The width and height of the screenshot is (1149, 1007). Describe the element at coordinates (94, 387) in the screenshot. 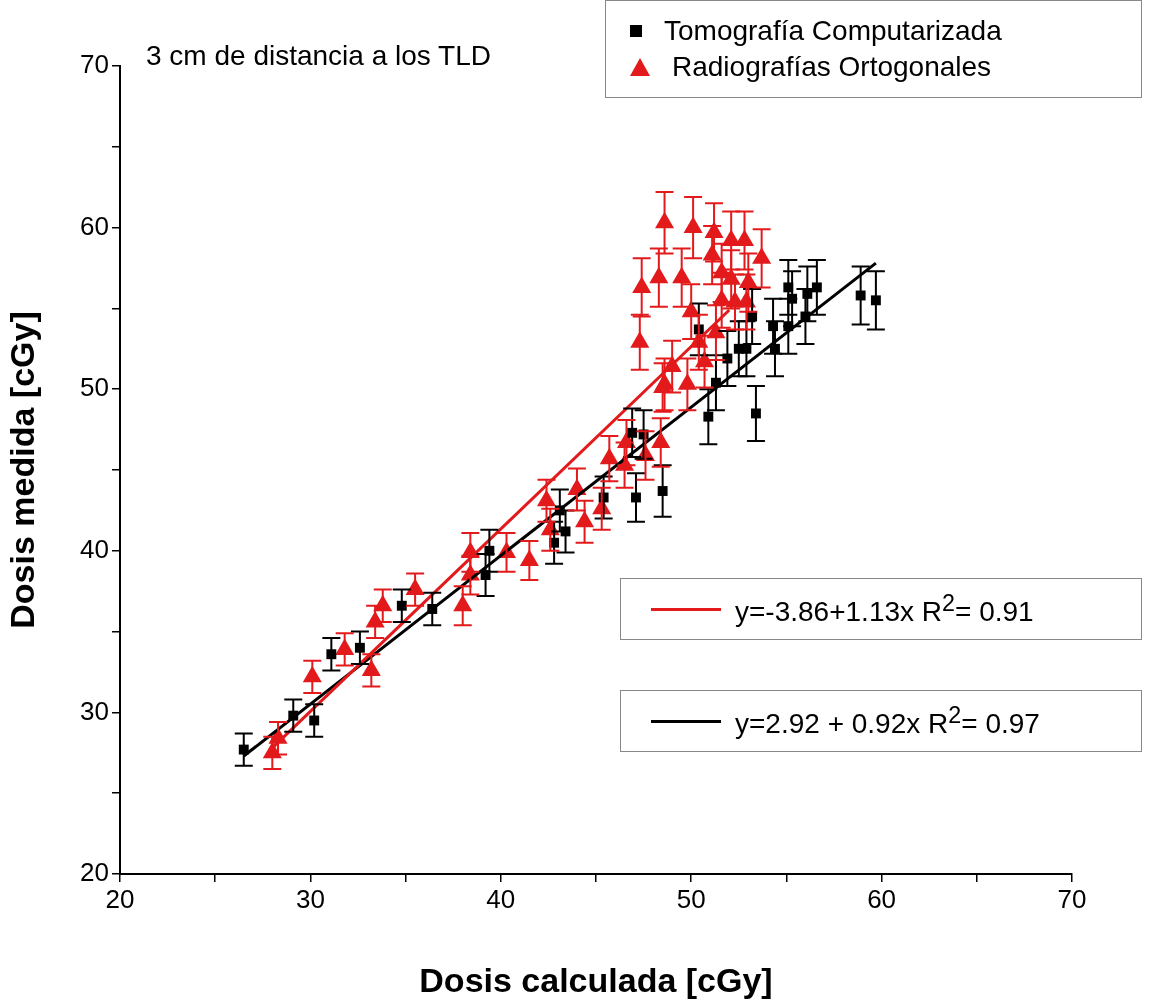

I see `y-tick-label: 50` at that location.